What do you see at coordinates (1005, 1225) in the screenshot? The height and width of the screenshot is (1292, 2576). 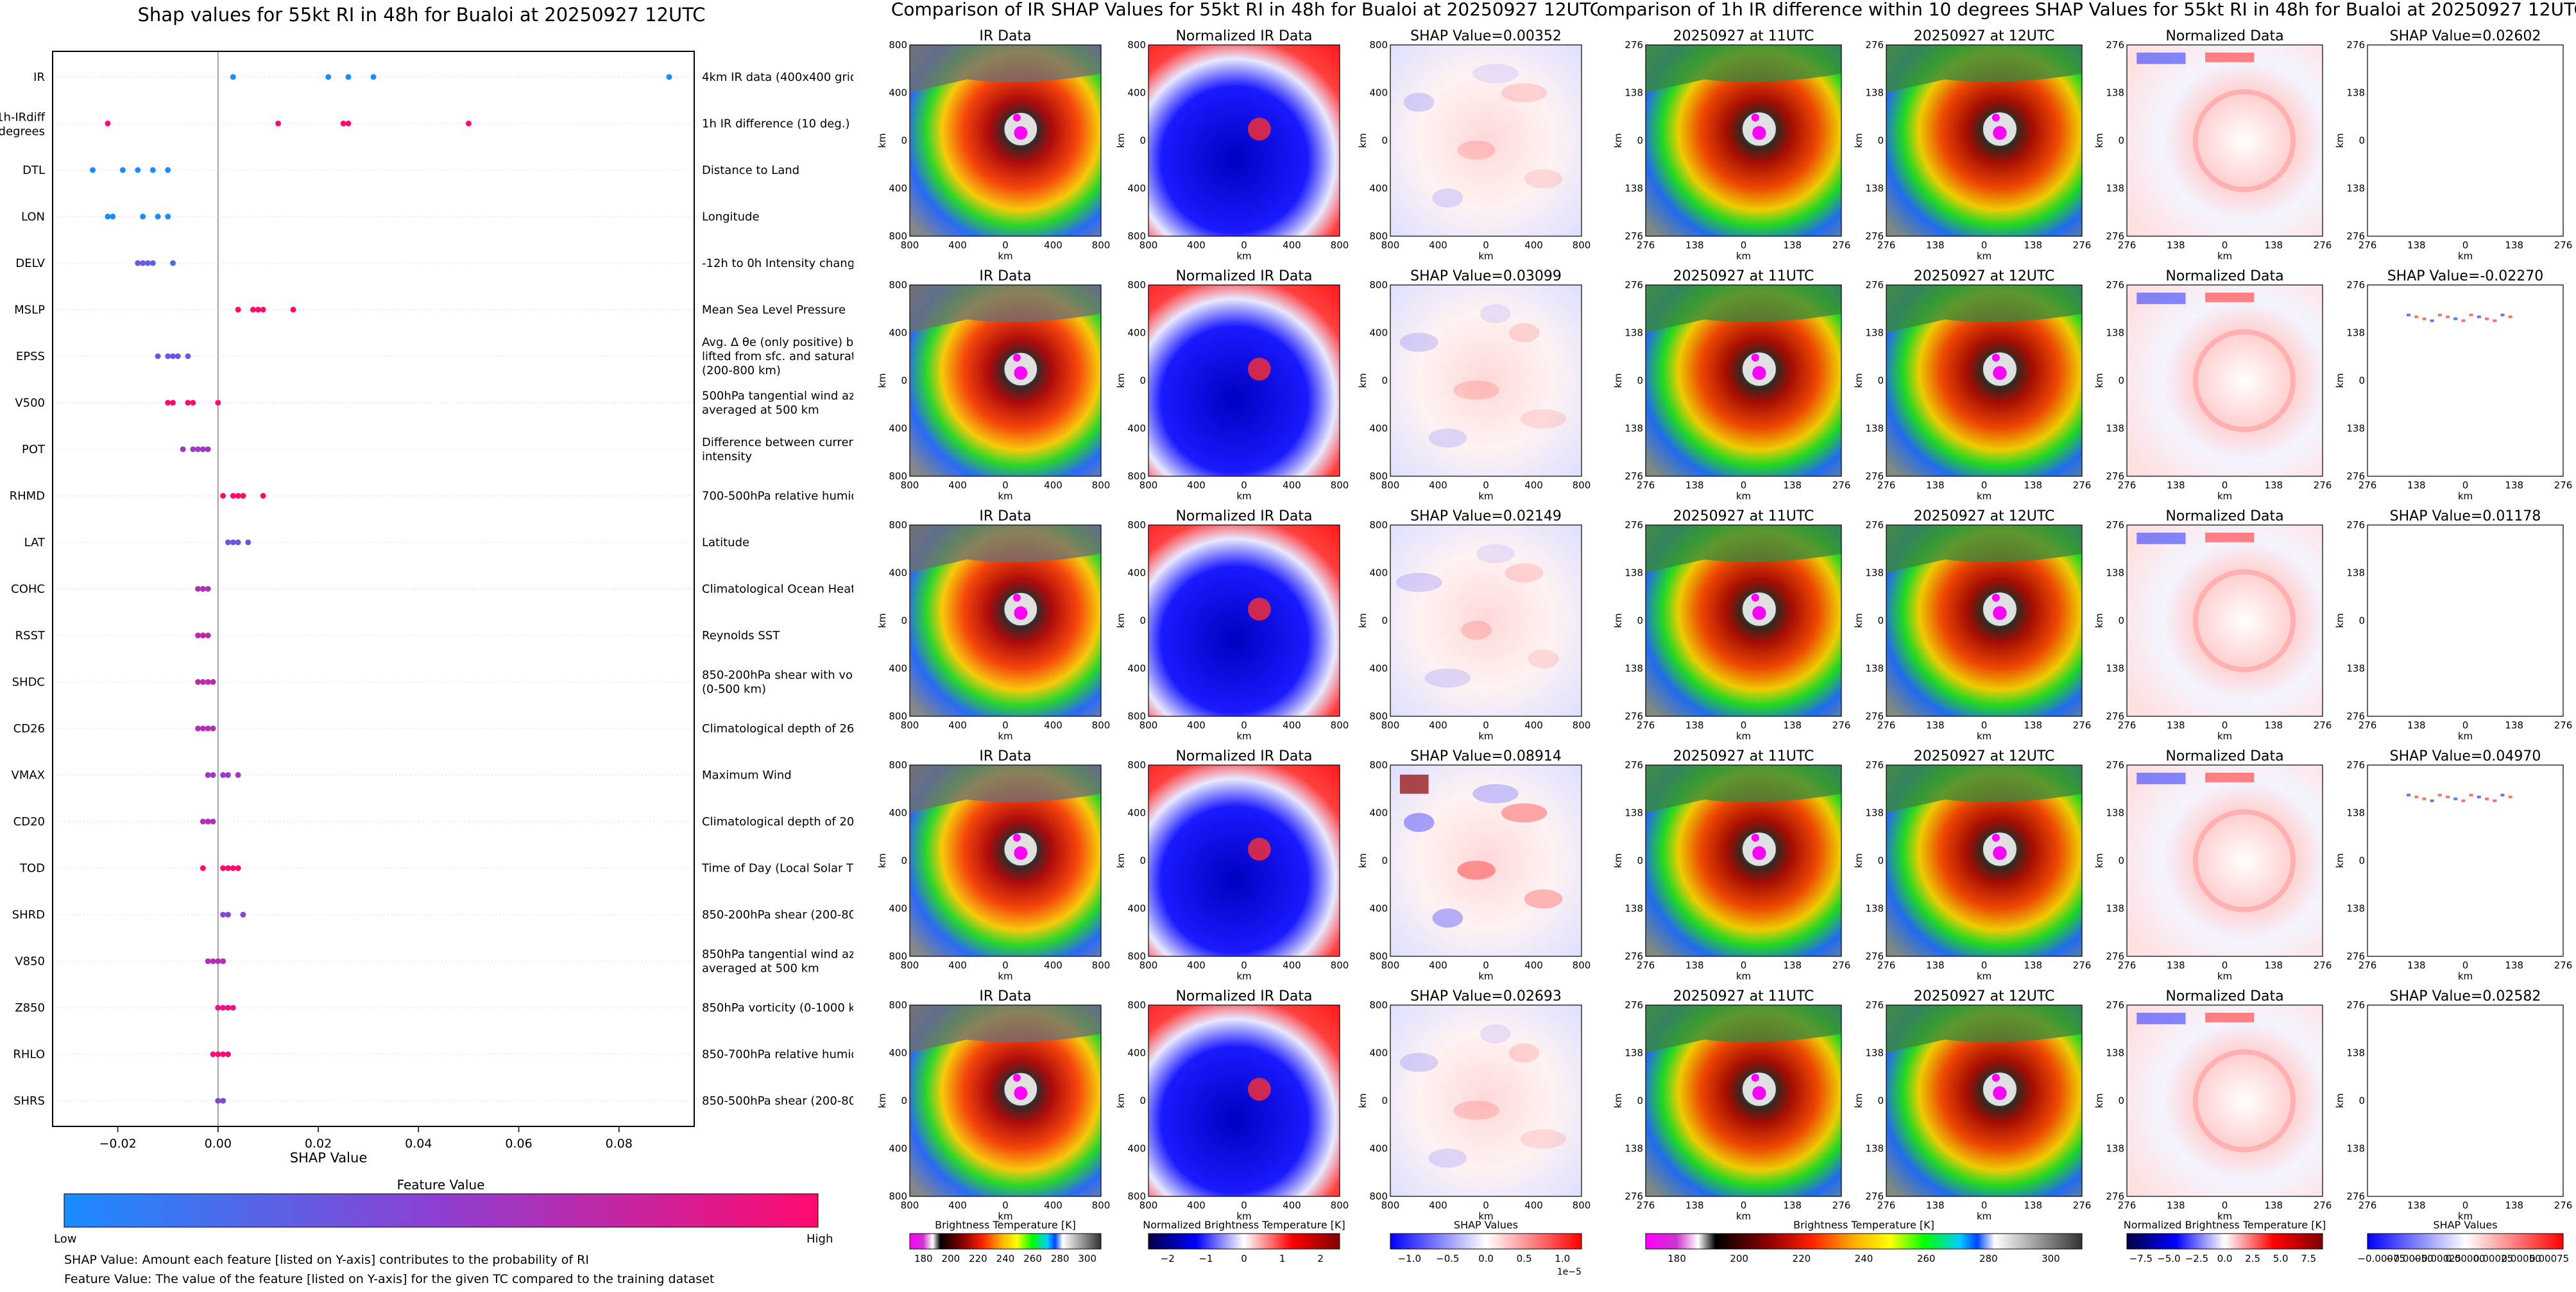 I see `colorbar-label: Brightness Temperature [K]` at bounding box center [1005, 1225].